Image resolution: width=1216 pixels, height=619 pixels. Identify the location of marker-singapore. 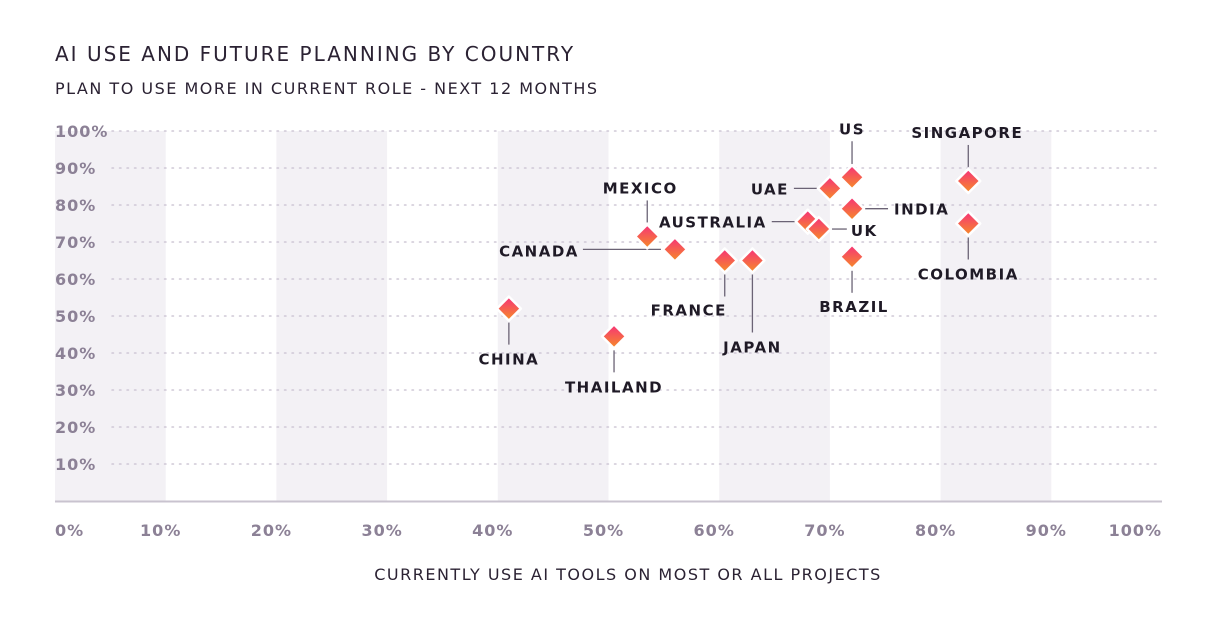
(968, 181).